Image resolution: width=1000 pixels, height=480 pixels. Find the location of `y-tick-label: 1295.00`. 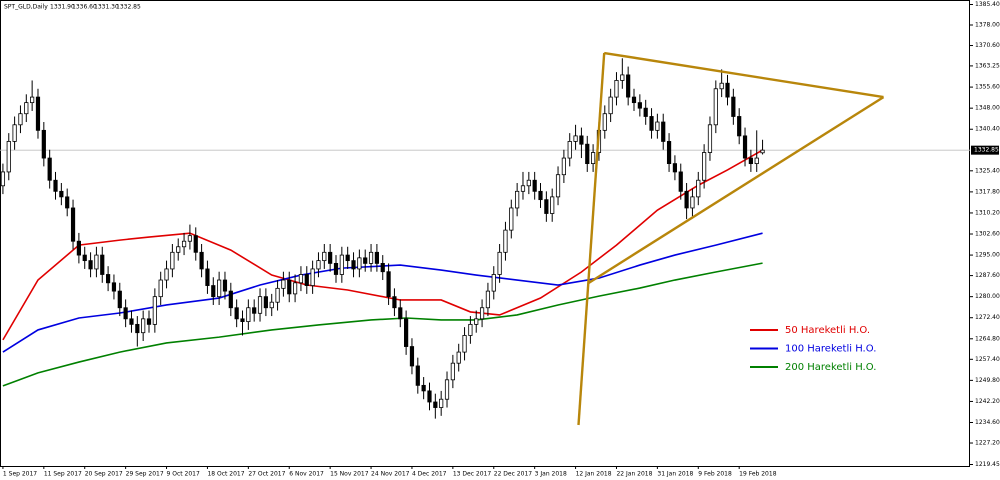

y-tick-label: 1295.00 is located at coordinates (987, 255).